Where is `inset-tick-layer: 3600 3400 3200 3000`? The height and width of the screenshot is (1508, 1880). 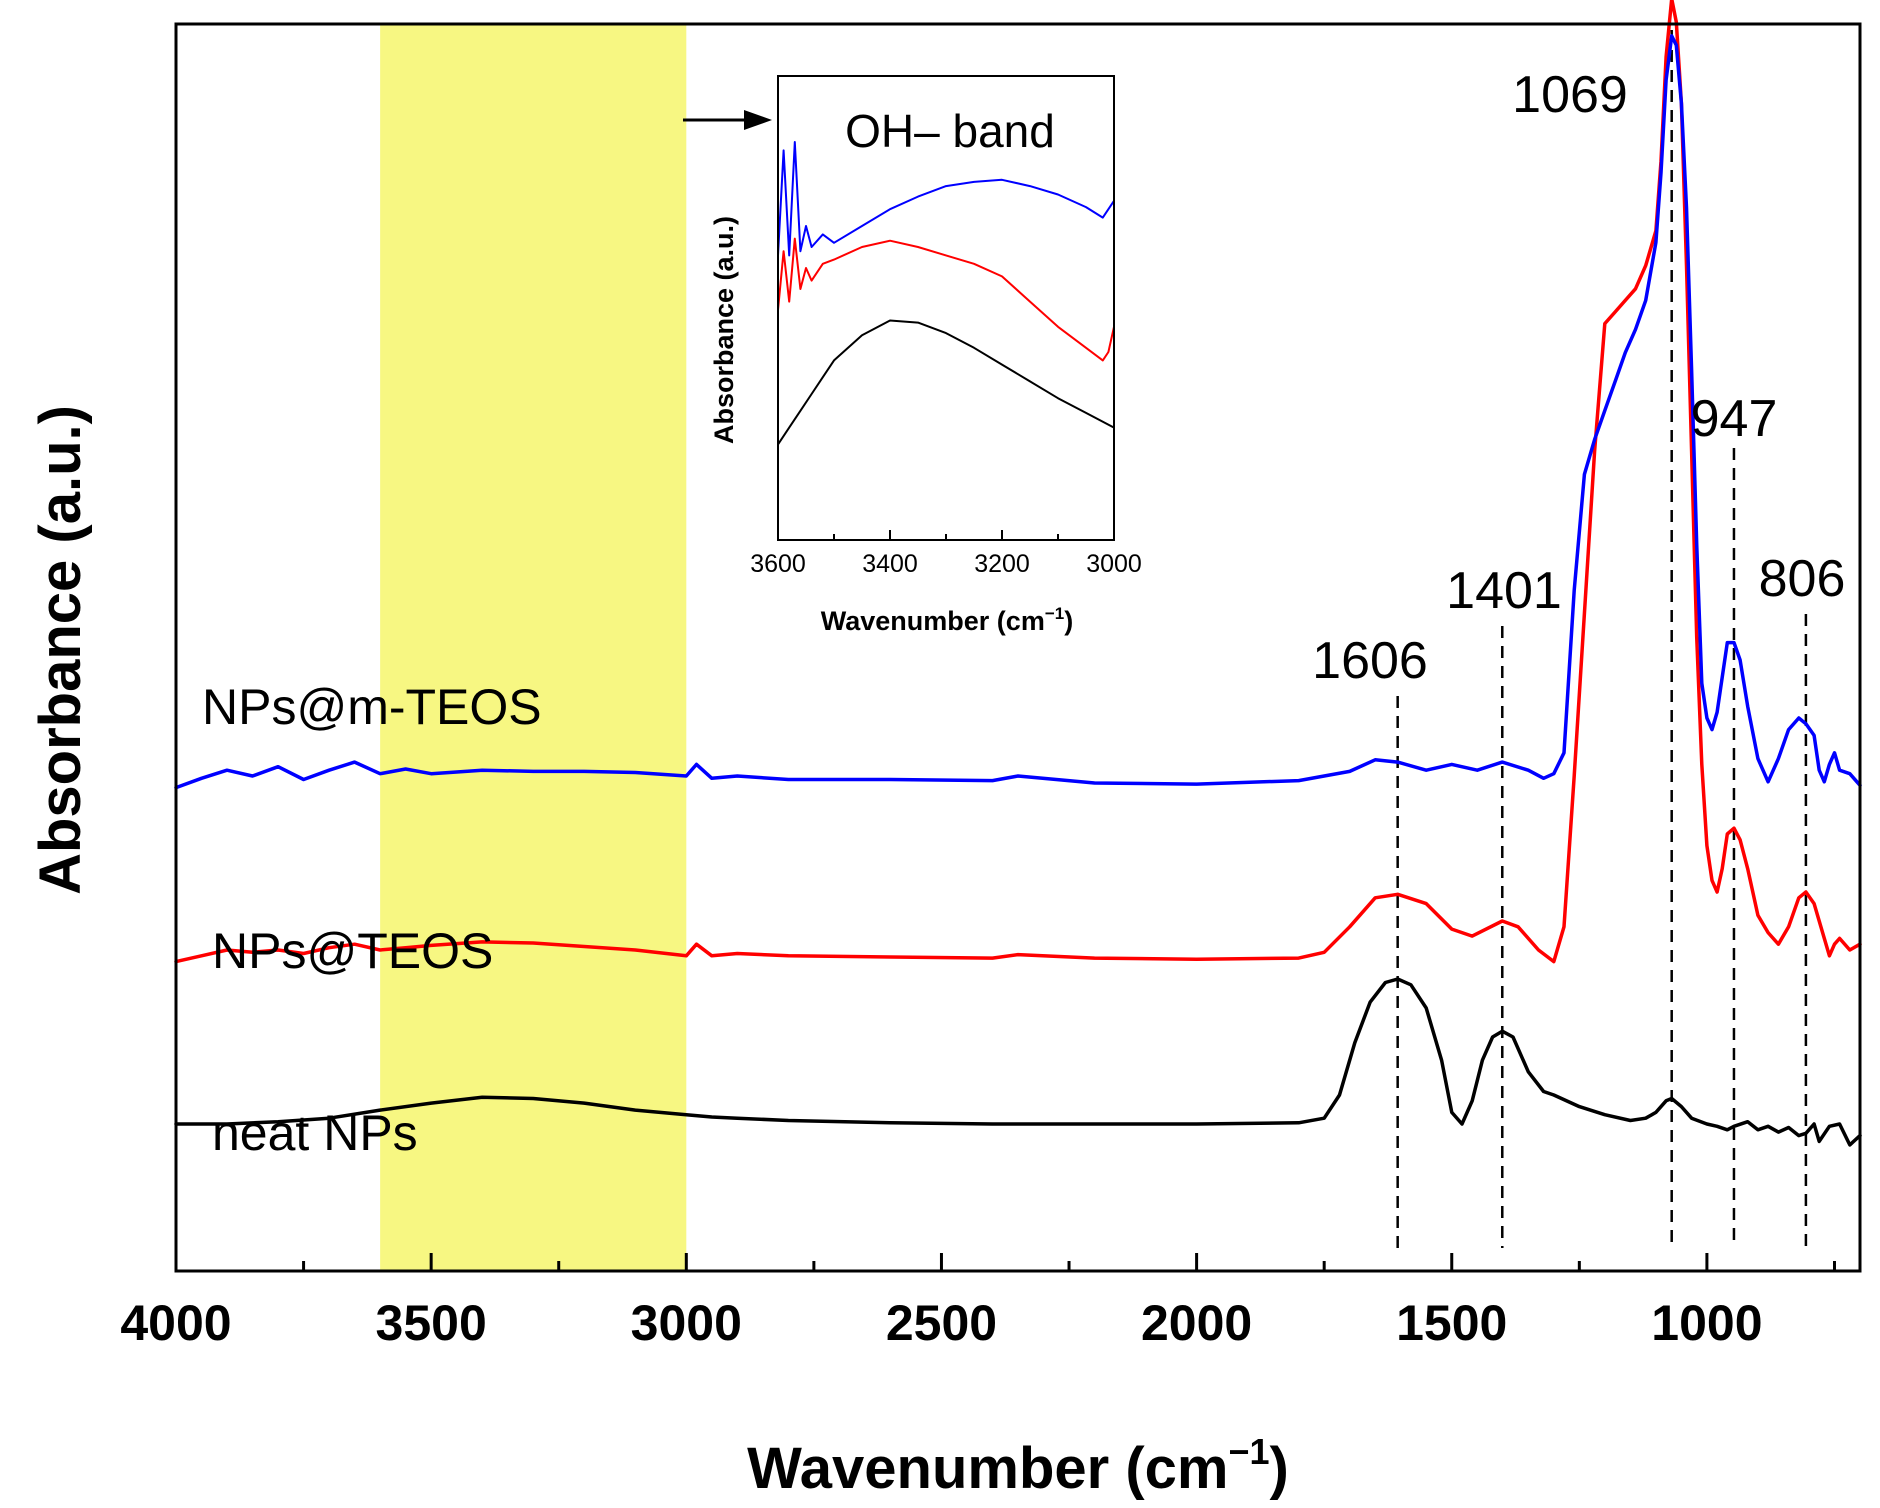 inset-tick-layer: 3600 3400 3200 3000 is located at coordinates (946, 554).